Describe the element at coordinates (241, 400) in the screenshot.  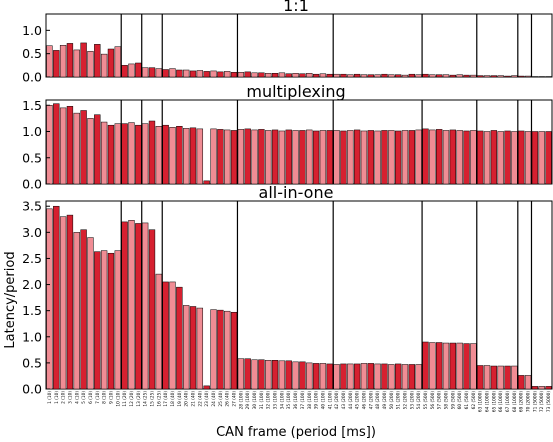
I see `x-tick-label: 28 (100)` at that location.